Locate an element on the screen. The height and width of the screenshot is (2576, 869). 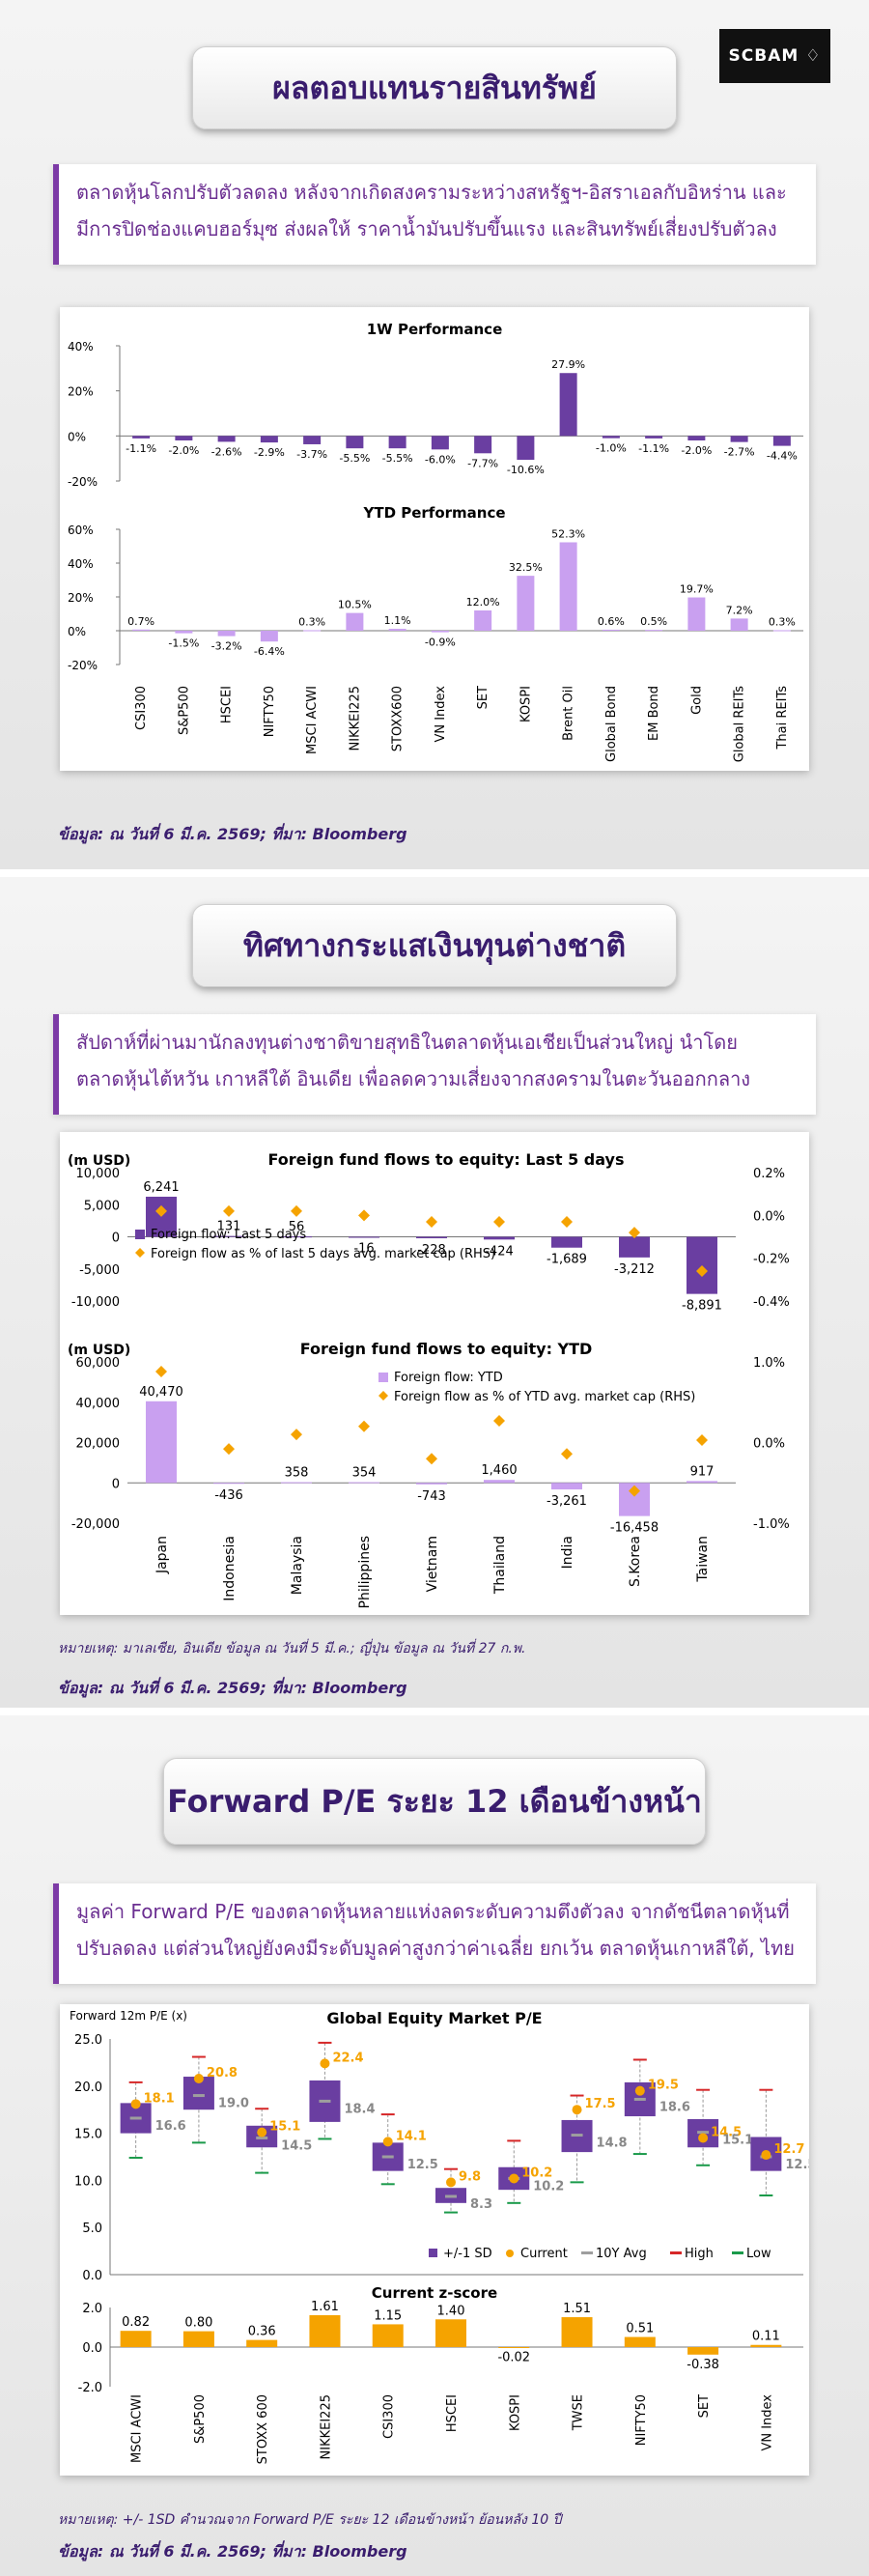
category-label-9: KOSPI is located at coordinates (526, 704).